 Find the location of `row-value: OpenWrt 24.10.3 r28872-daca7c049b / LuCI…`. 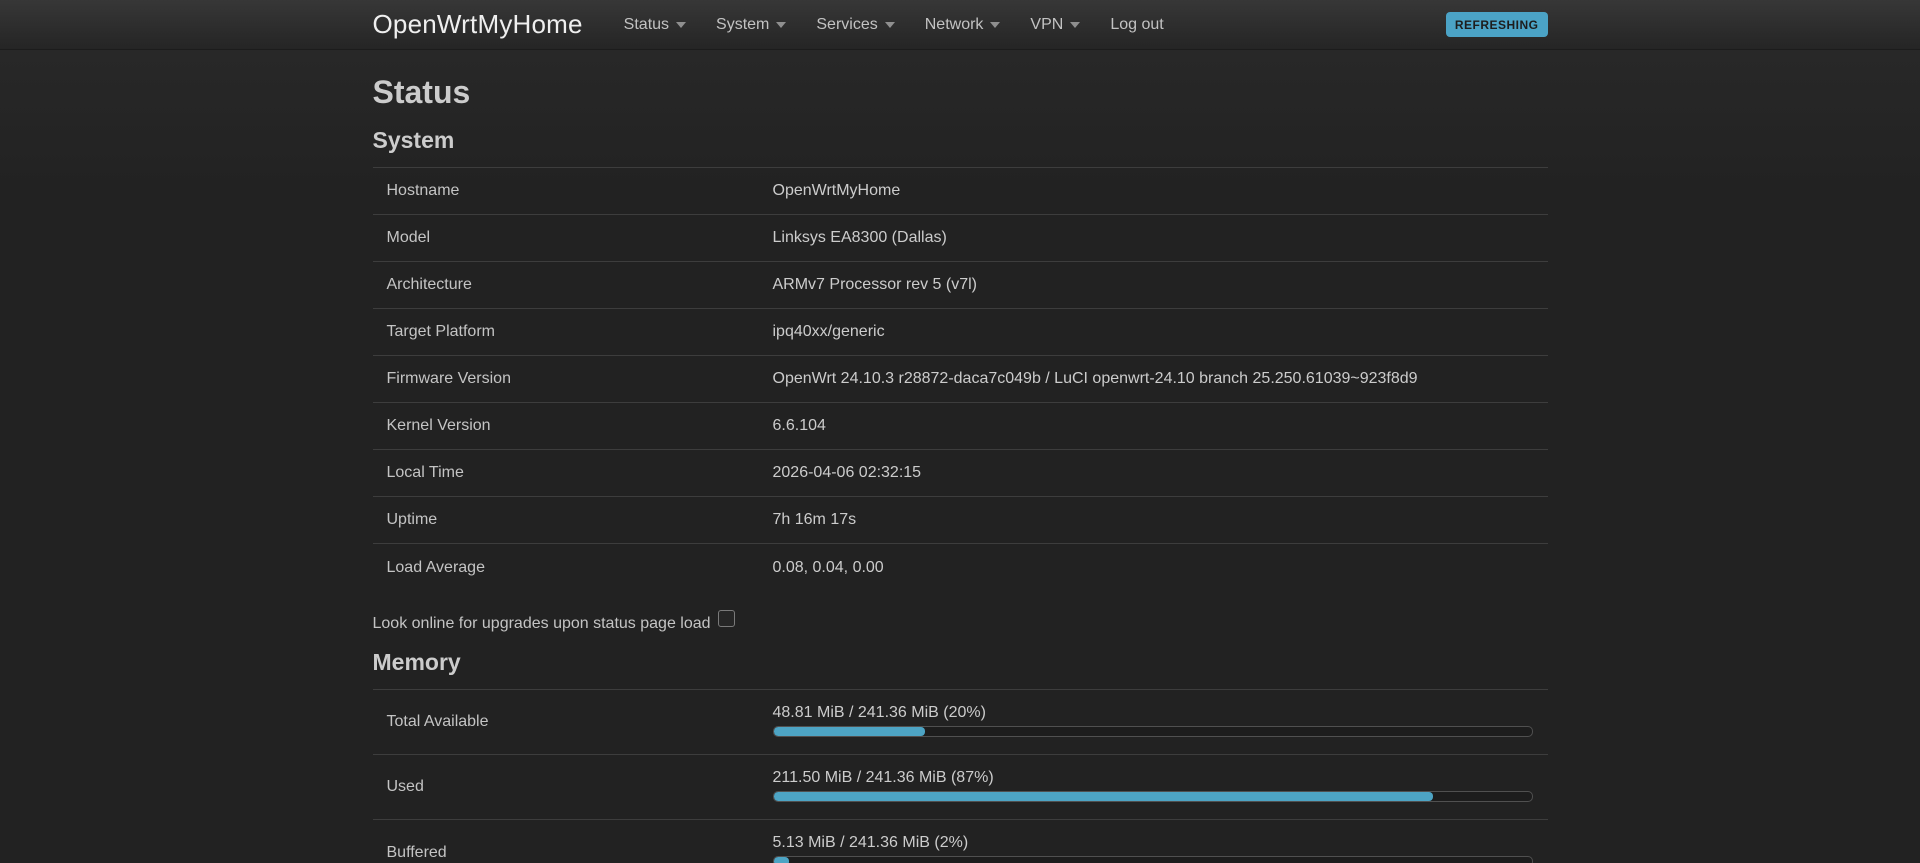

row-value: OpenWrt 24.10.3 r28872-daca7c049b / LuCI… is located at coordinates (1095, 378).